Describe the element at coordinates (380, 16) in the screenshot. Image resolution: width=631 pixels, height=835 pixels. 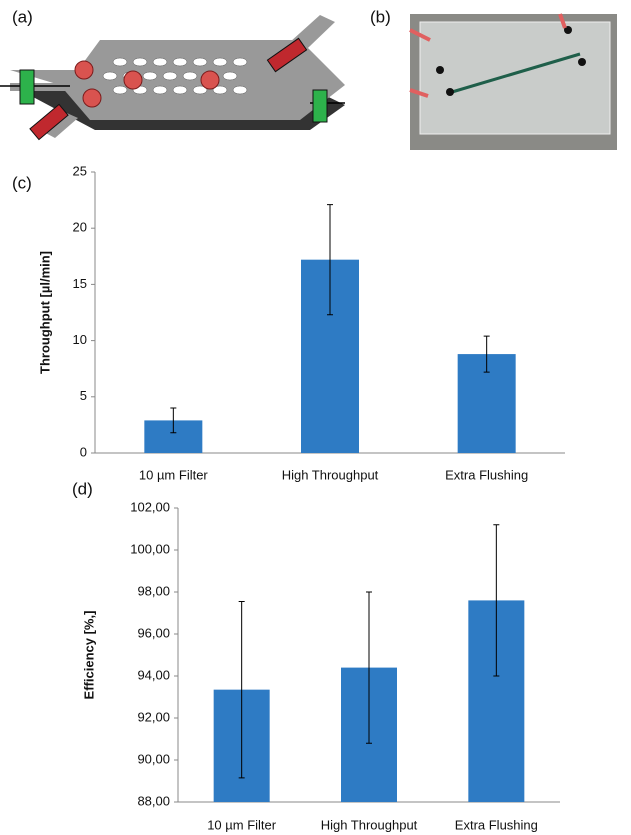
I see `panel-label: (b)` at that location.